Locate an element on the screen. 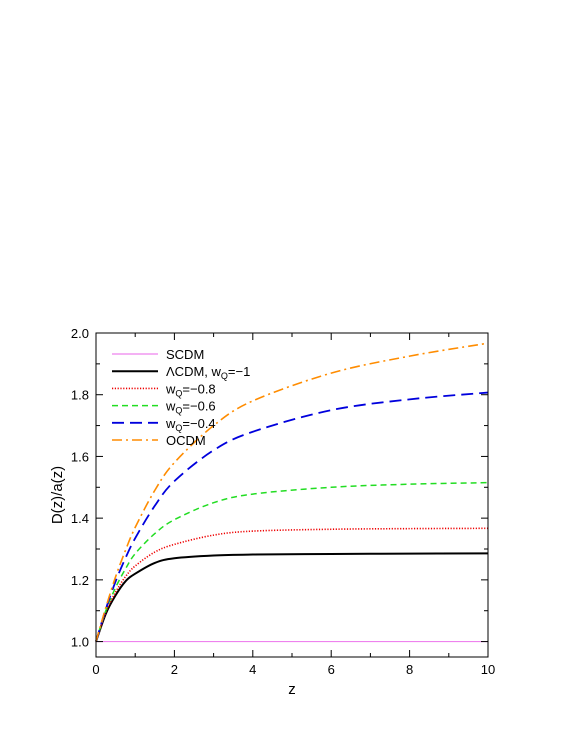 This screenshot has width=572, height=745. legend-label-main: OCDM is located at coordinates (186, 440).